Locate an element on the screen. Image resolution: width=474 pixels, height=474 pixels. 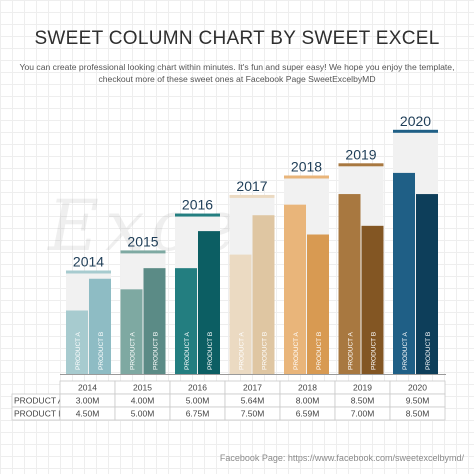
table-column-header: 2019 is located at coordinates (362, 388).